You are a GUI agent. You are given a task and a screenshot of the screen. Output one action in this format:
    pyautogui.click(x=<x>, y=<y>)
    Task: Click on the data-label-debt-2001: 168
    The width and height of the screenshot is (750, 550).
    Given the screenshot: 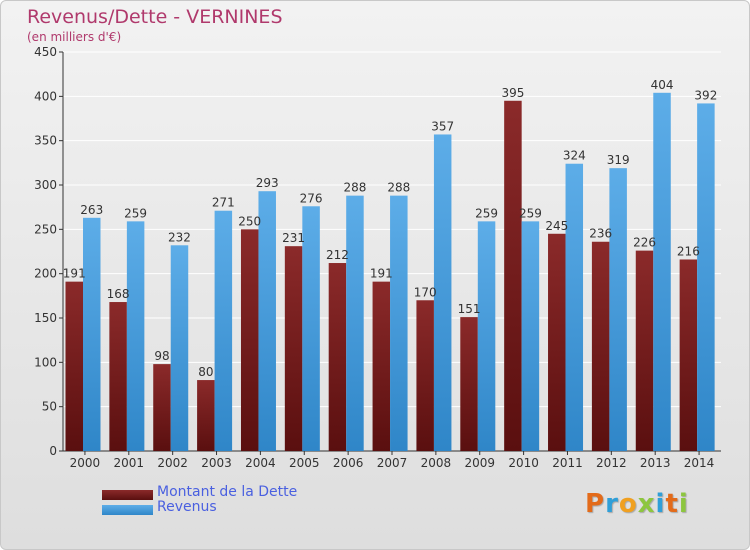 What is the action you would take?
    pyautogui.click(x=118, y=294)
    